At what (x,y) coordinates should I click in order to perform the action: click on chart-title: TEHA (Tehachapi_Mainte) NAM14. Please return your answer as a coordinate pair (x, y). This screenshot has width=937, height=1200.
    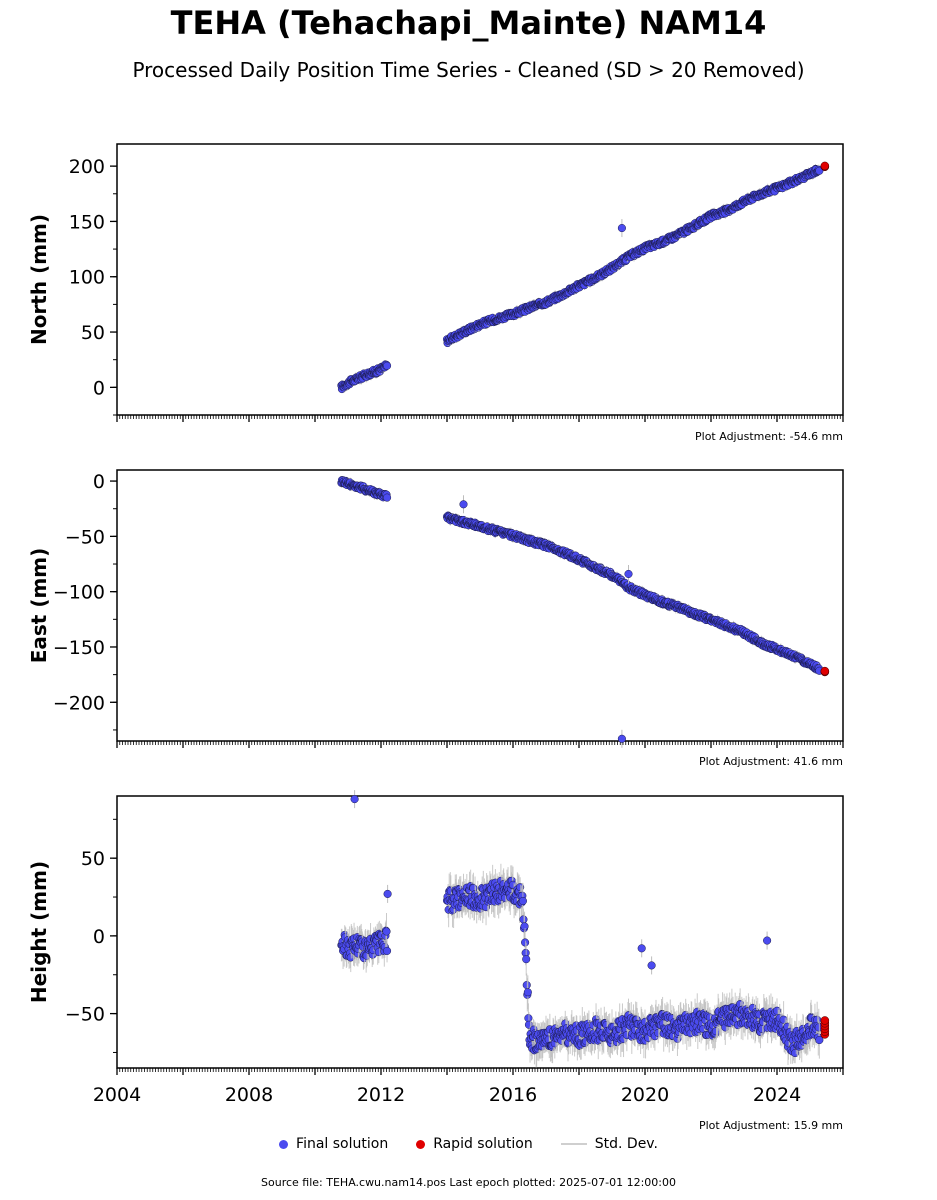
    Looking at the image, I should click on (468, 23).